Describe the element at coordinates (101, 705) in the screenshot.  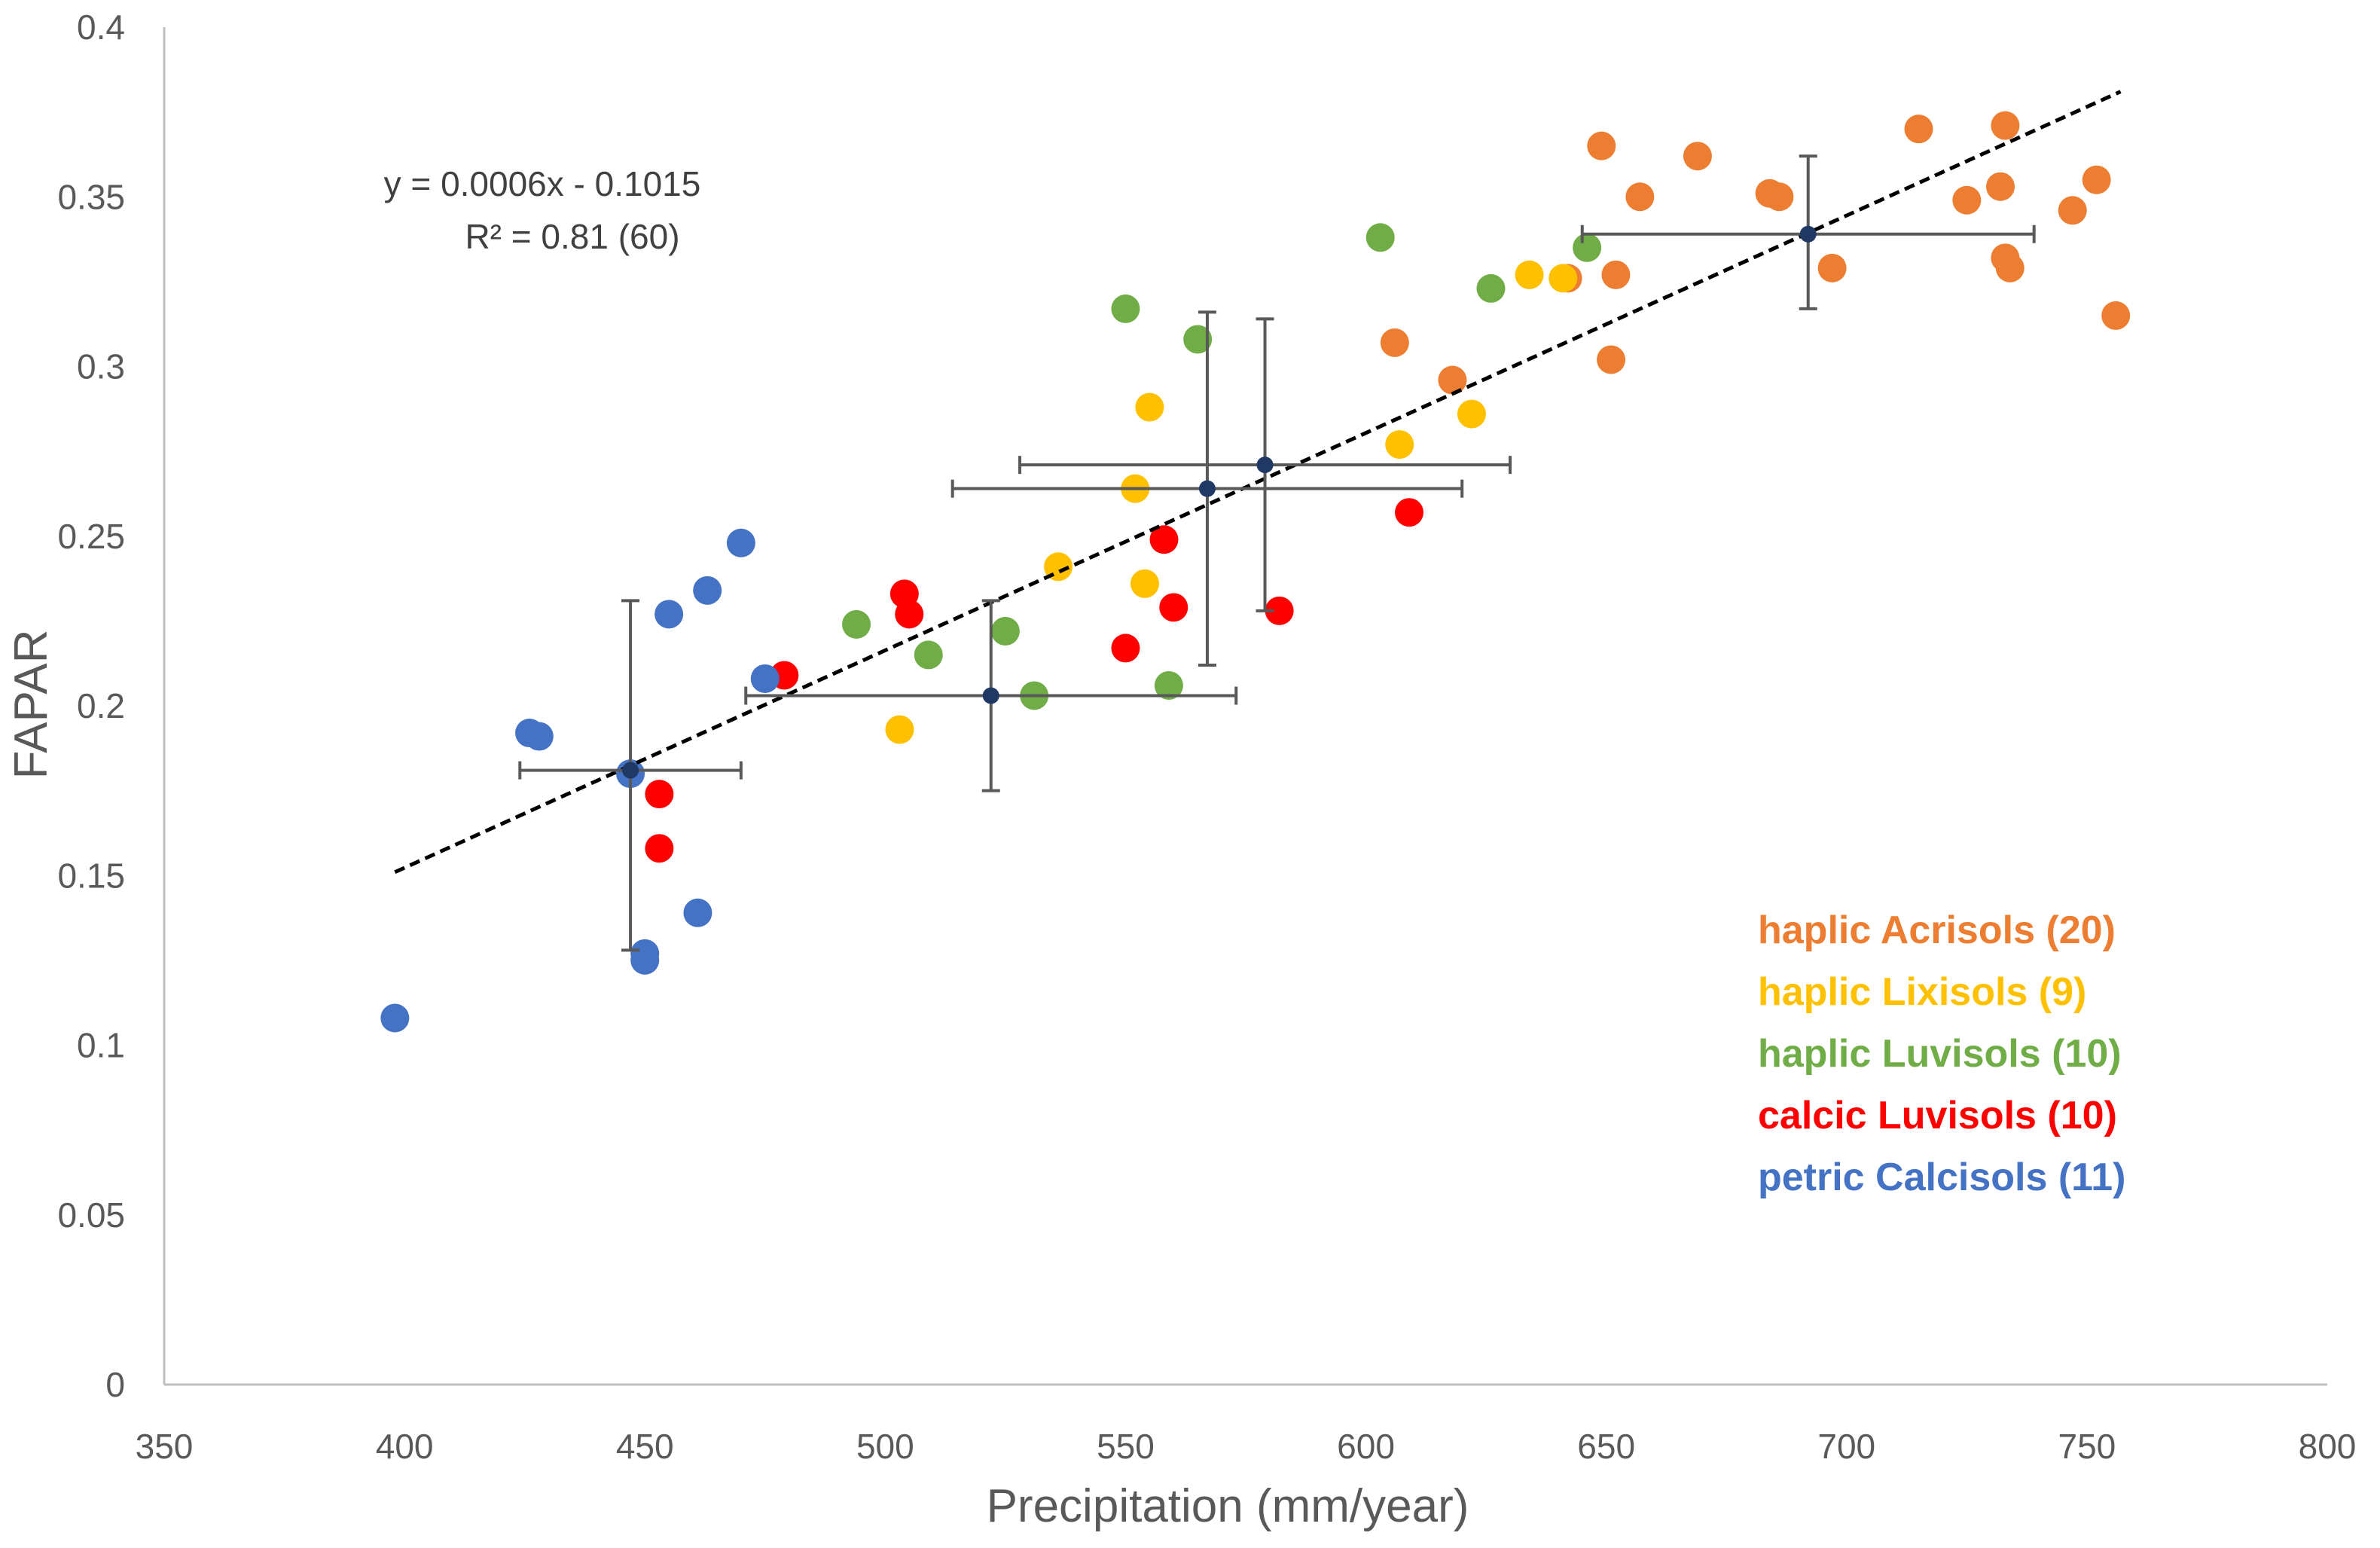
I see `y-tick-label: 0.2` at that location.